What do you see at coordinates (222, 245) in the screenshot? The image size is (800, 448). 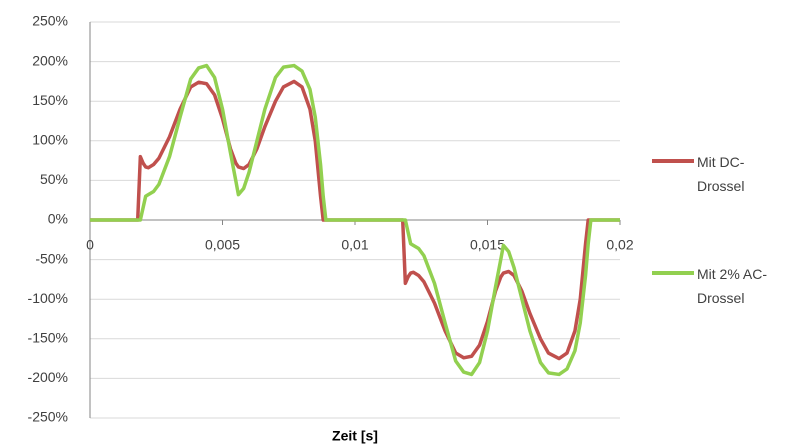 I see `x-tick-label: 0,005` at bounding box center [222, 245].